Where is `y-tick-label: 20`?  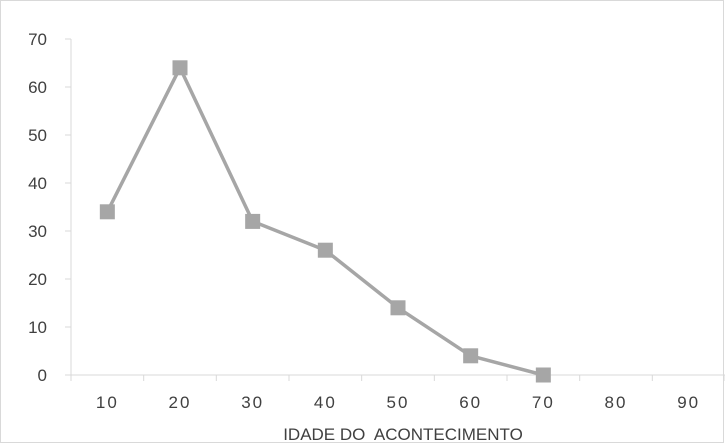 y-tick-label: 20 is located at coordinates (37, 279).